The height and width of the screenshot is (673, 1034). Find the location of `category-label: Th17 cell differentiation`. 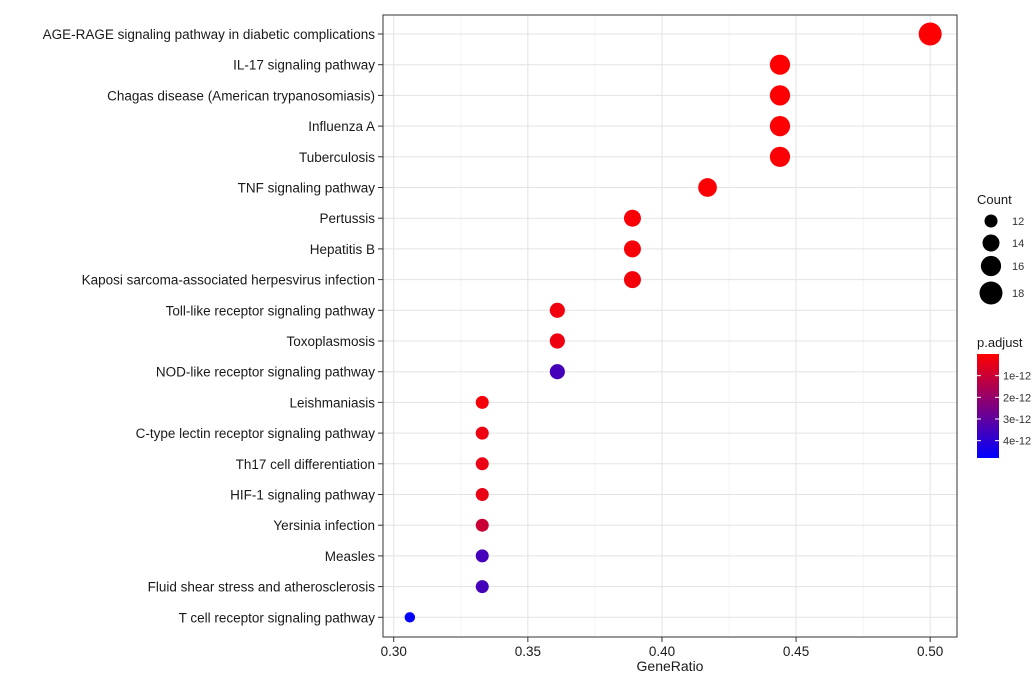

category-label: Th17 cell differentiation is located at coordinates (305, 464).